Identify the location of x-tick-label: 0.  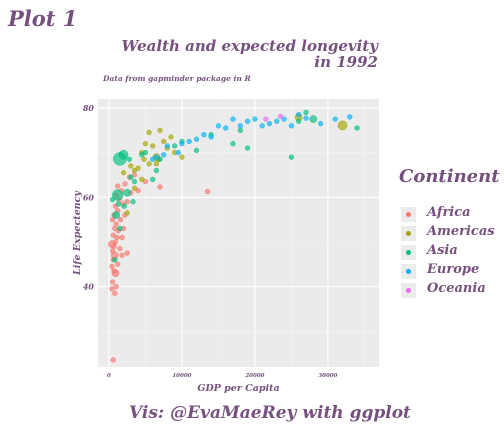
(109, 376).